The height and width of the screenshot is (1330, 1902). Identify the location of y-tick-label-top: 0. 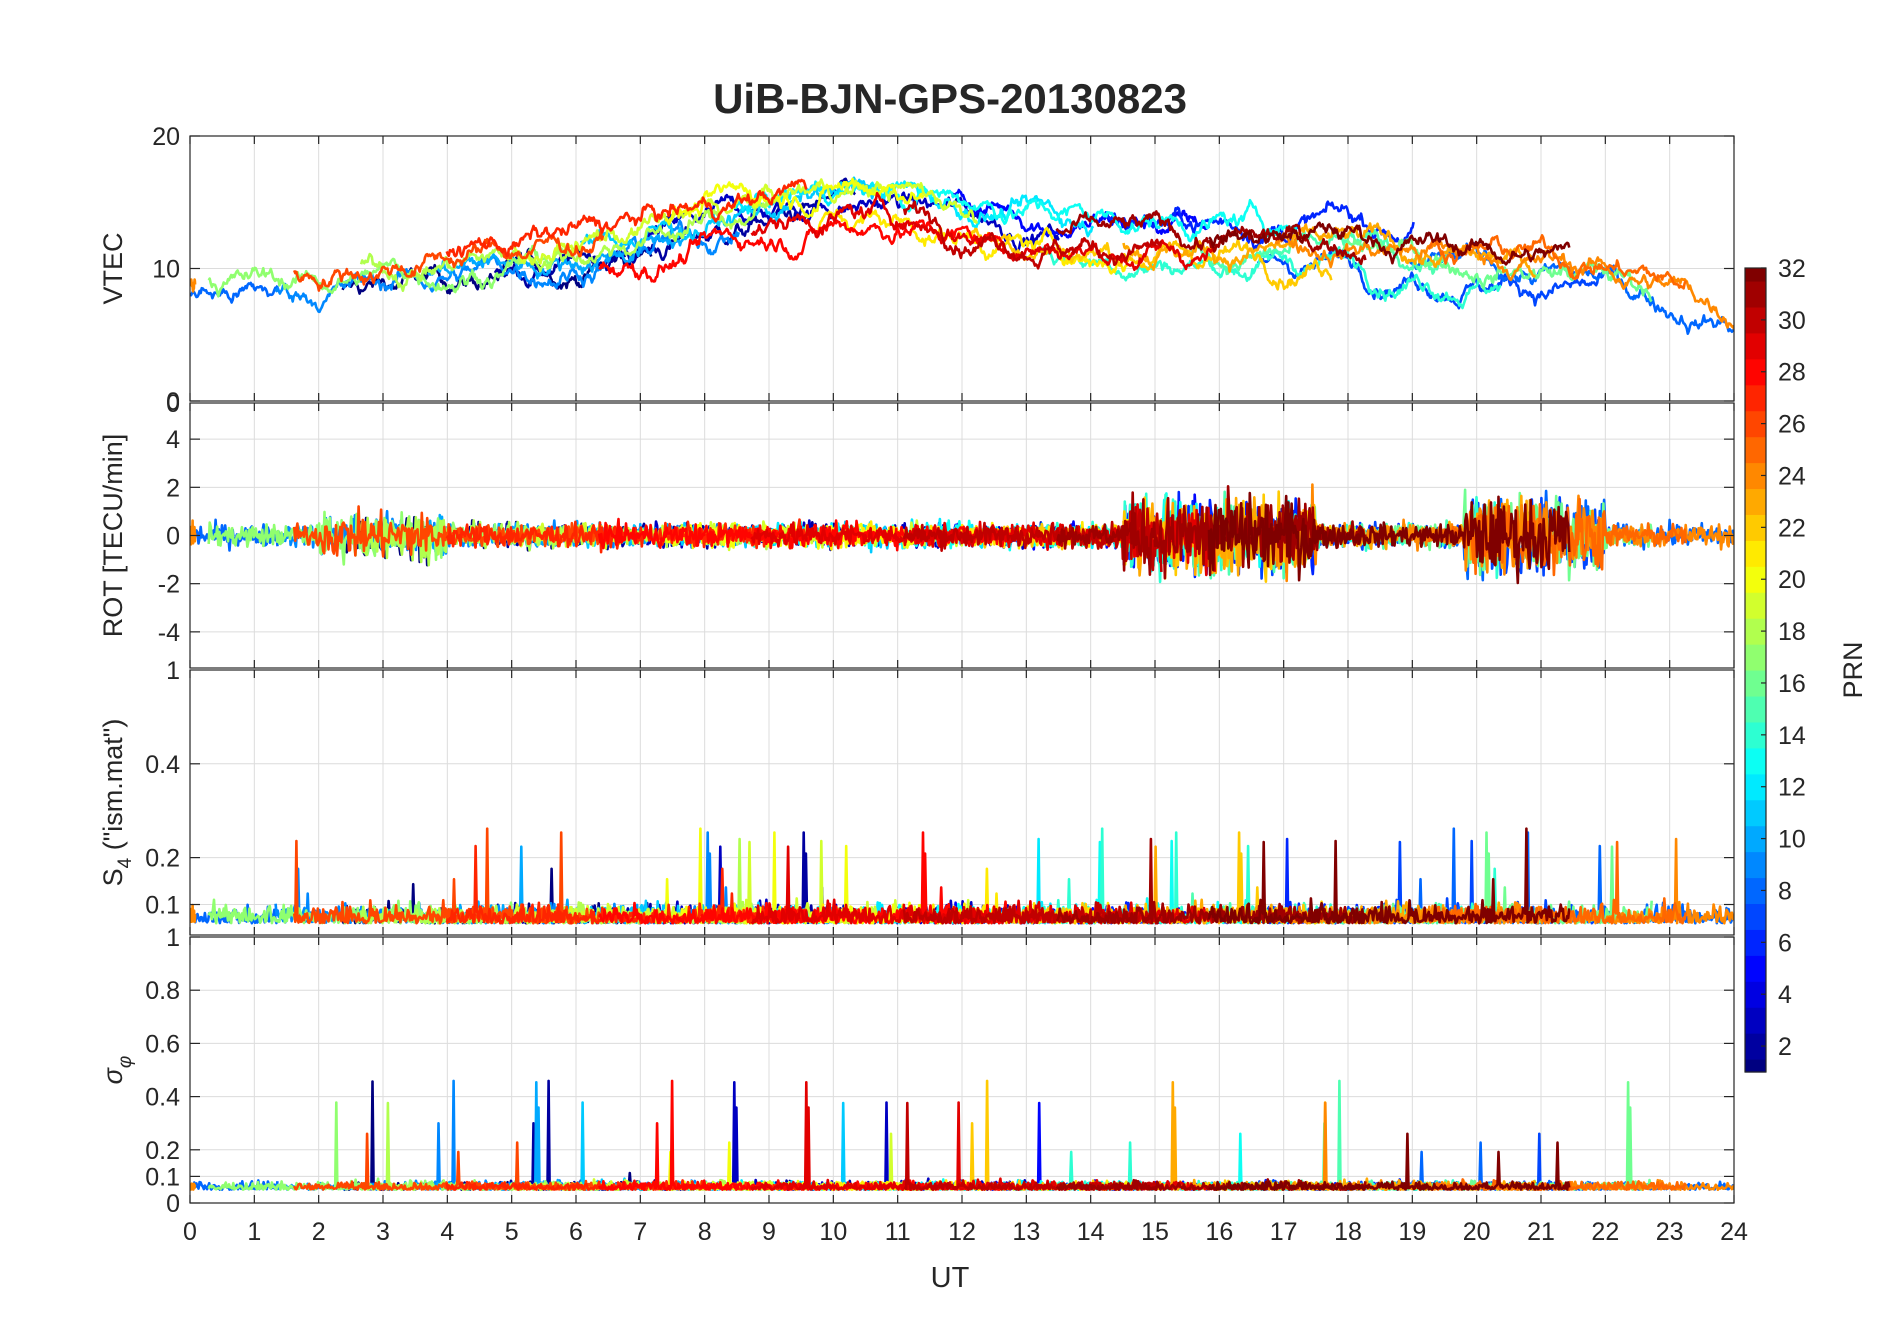
(173, 404).